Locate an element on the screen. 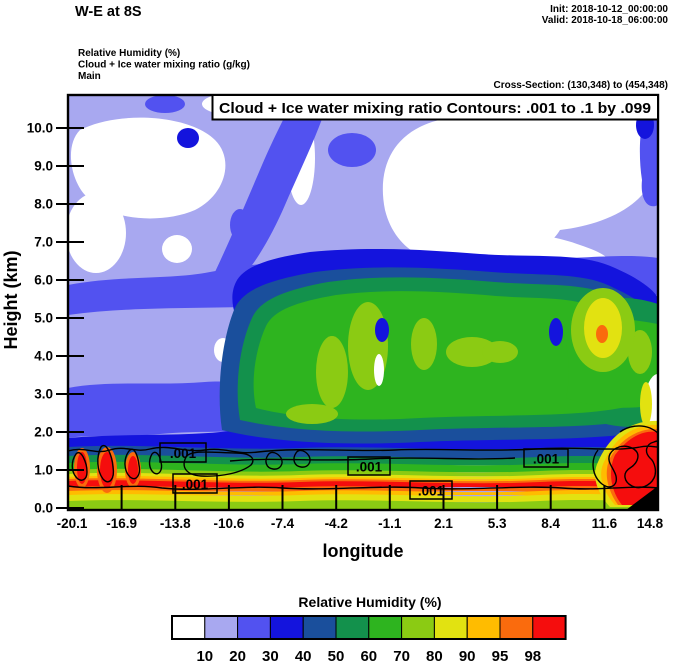  svg-text: 8.0 is located at coordinates (43, 204).